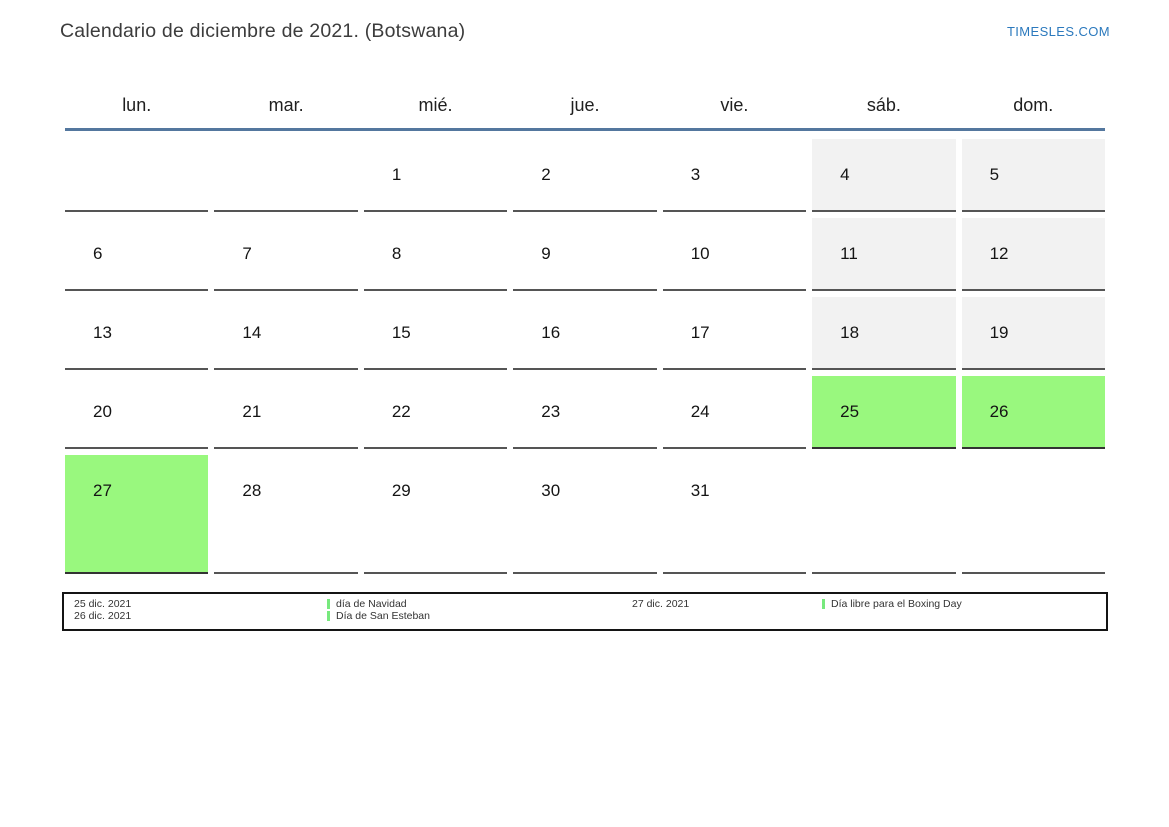 The height and width of the screenshot is (827, 1169). Describe the element at coordinates (103, 616) in the screenshot. I see `legend-date: 26 dic. 2021` at that location.